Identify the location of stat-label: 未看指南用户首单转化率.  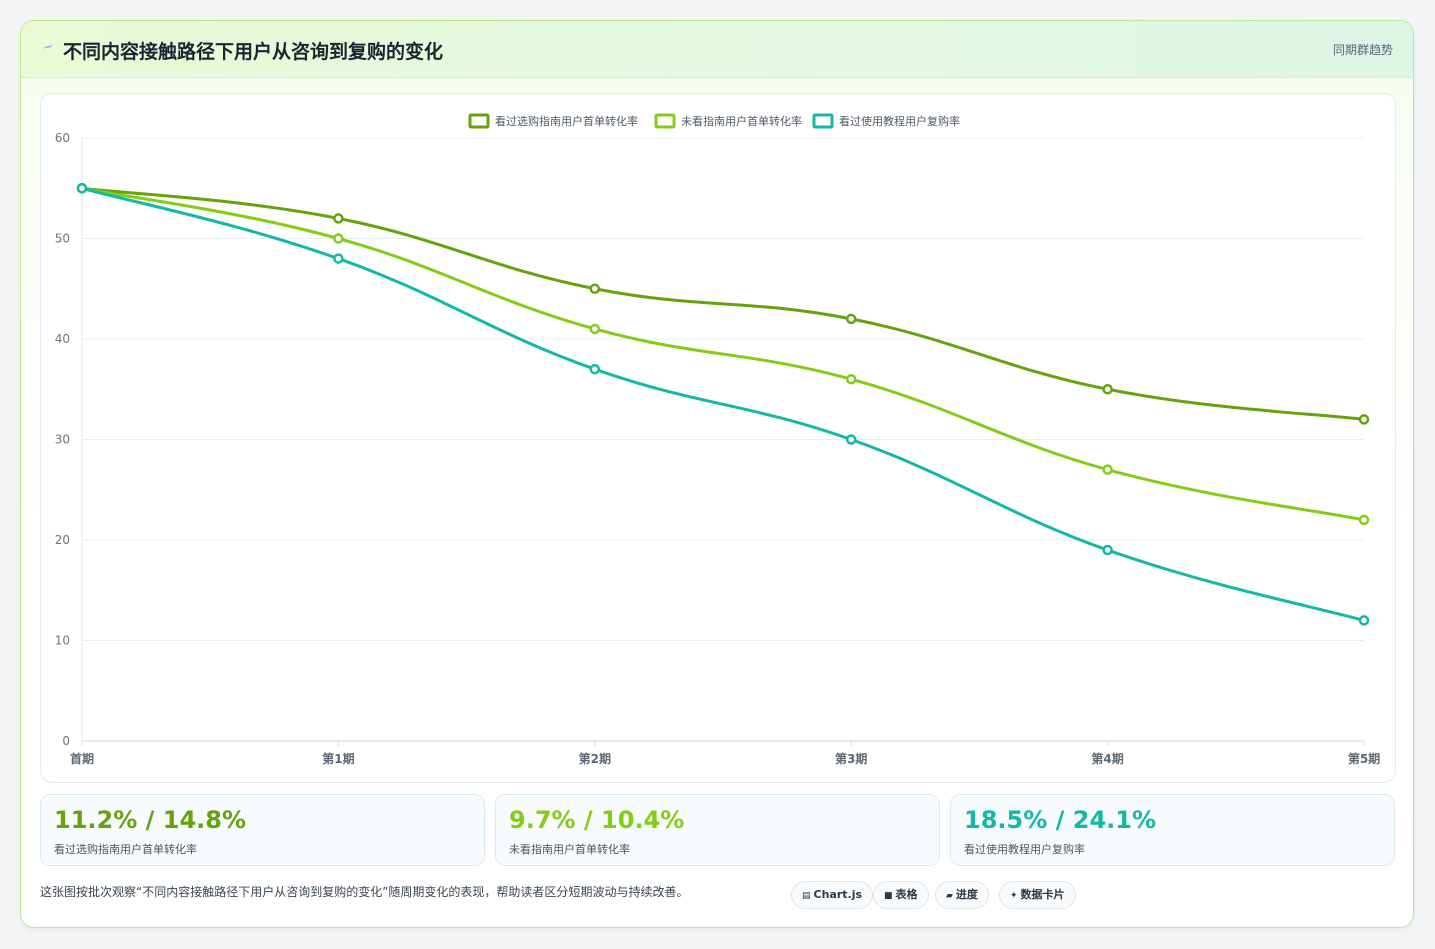
(569, 849).